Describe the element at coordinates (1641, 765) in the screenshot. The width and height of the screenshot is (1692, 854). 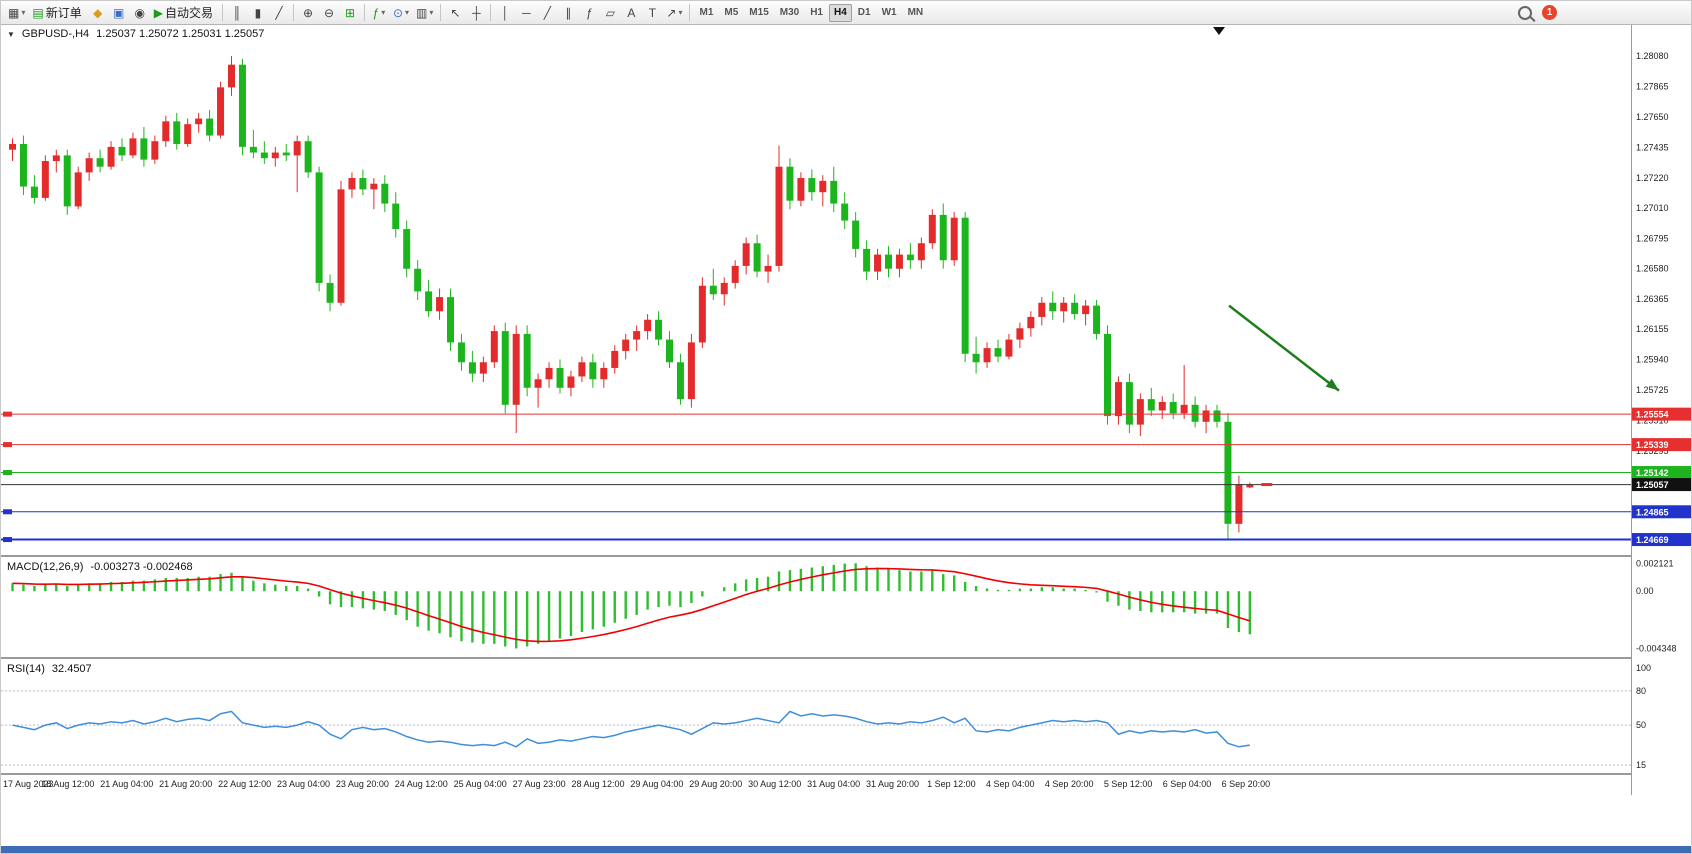
I see `rsi-tick-label: 15` at that location.